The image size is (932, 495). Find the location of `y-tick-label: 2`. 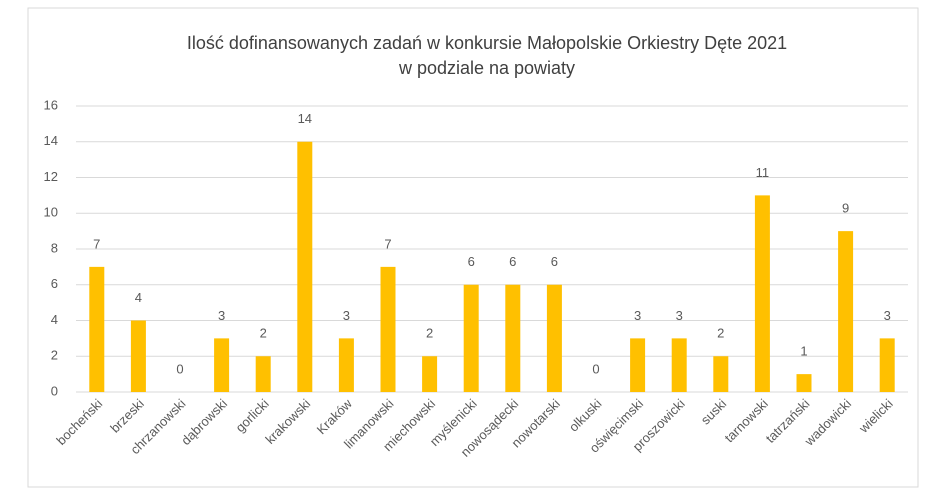

y-tick-label: 2 is located at coordinates (54, 355).